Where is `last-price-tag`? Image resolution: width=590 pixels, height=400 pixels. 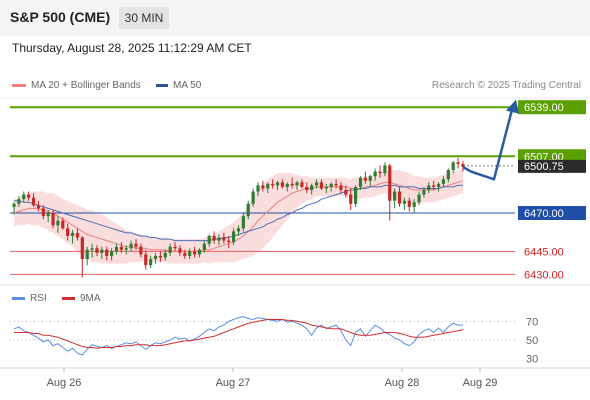
last-price-tag is located at coordinates (552, 166).